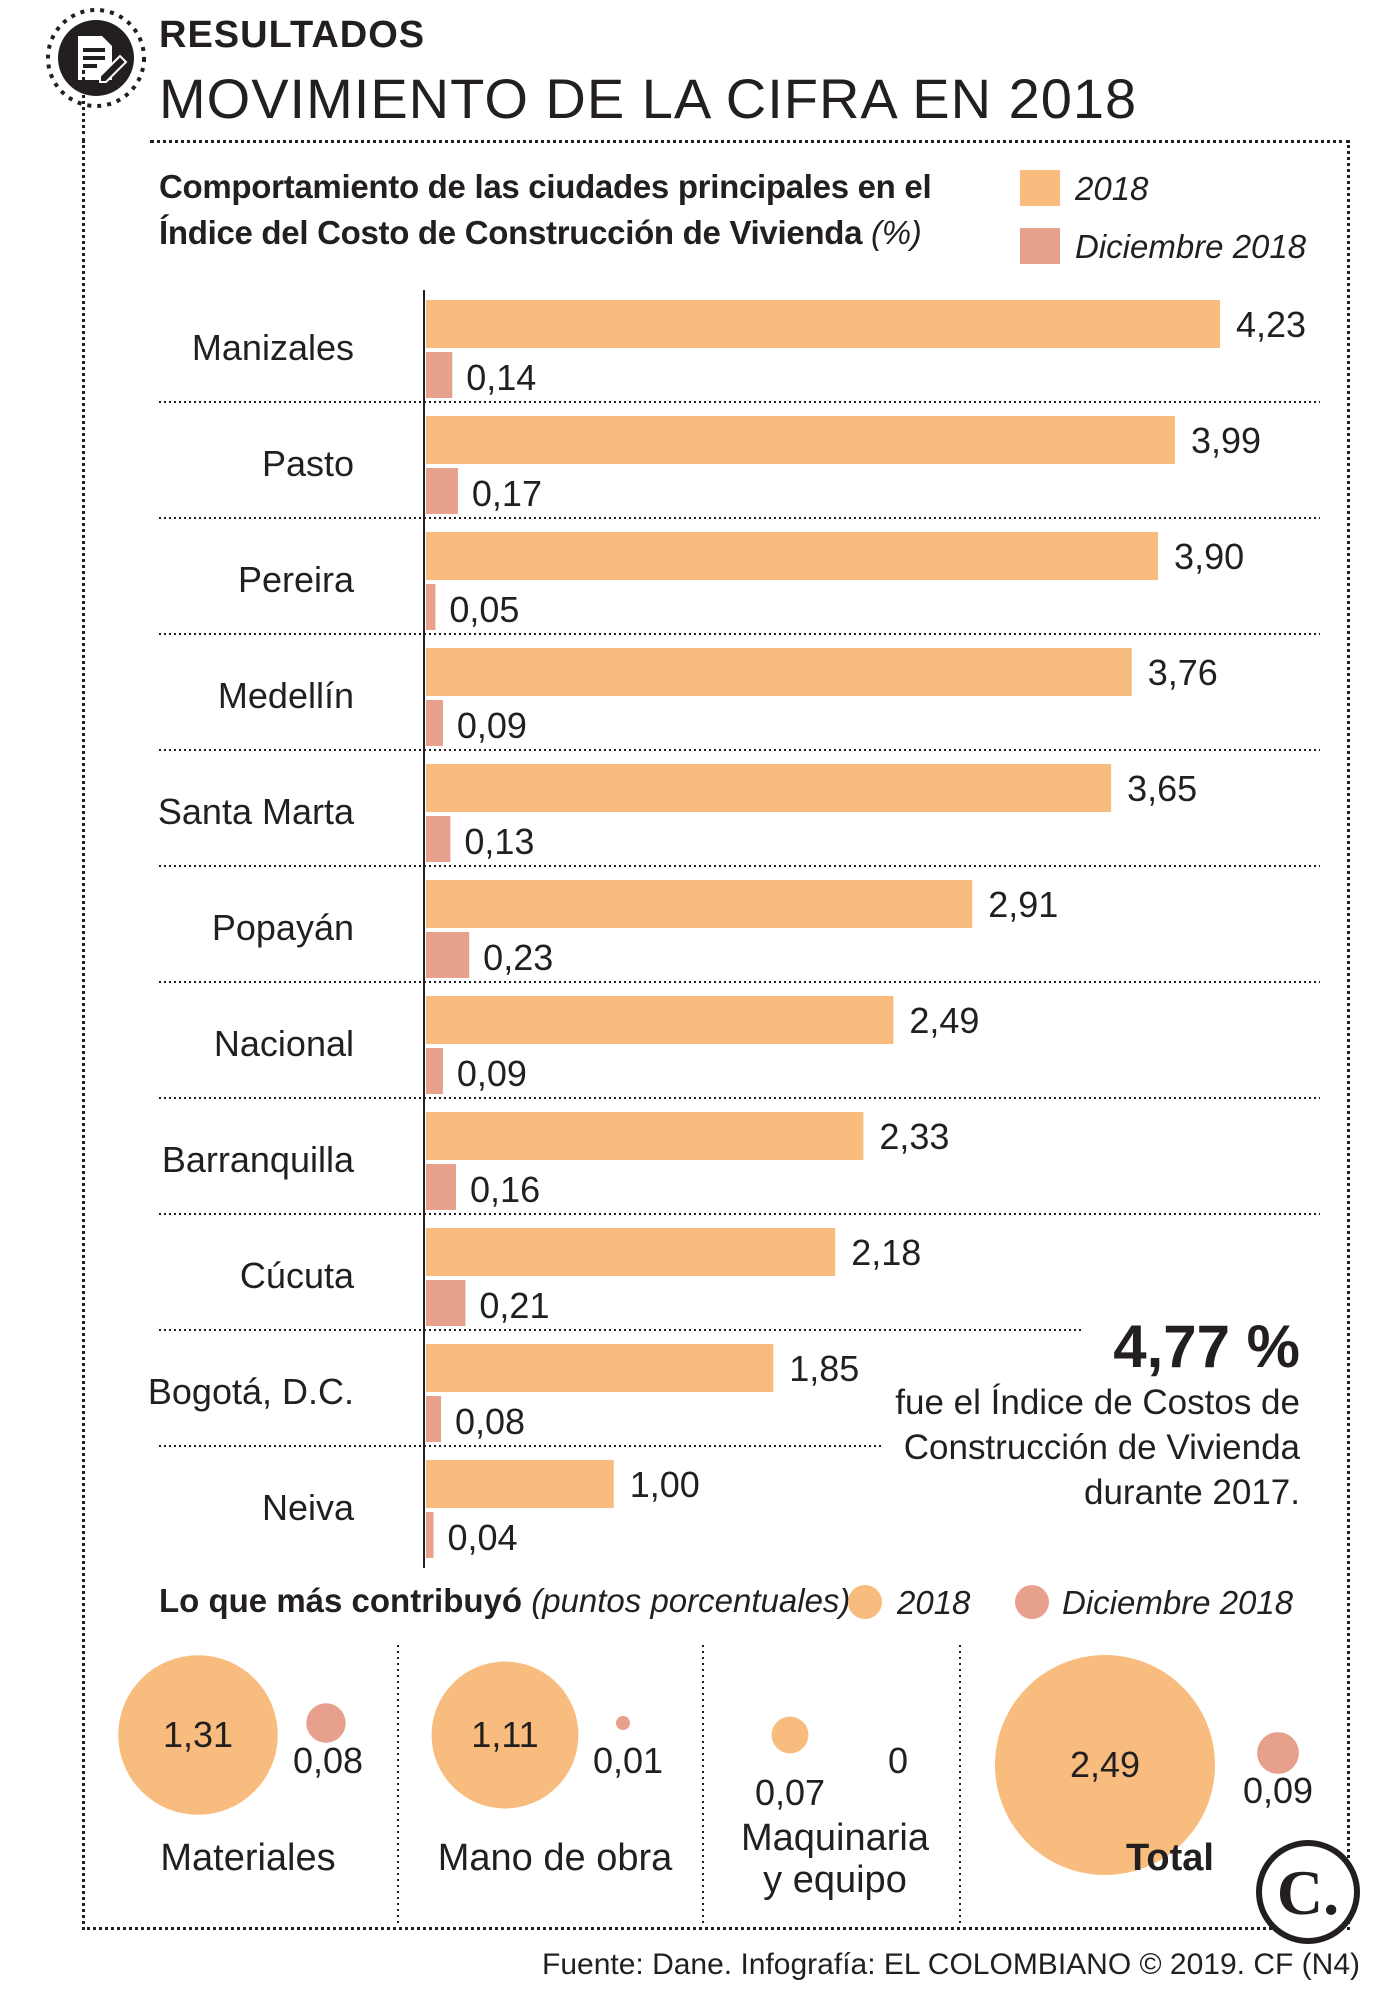 The height and width of the screenshot is (2000, 1390). Describe the element at coordinates (308, 463) in the screenshot. I see `category-label: Pasto` at that location.